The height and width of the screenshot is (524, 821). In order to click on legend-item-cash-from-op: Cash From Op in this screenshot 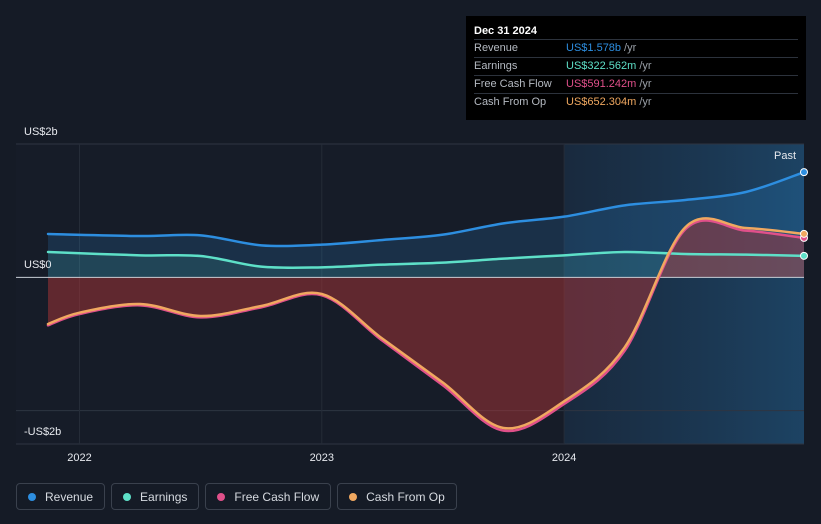, I will do `click(397, 496)`.